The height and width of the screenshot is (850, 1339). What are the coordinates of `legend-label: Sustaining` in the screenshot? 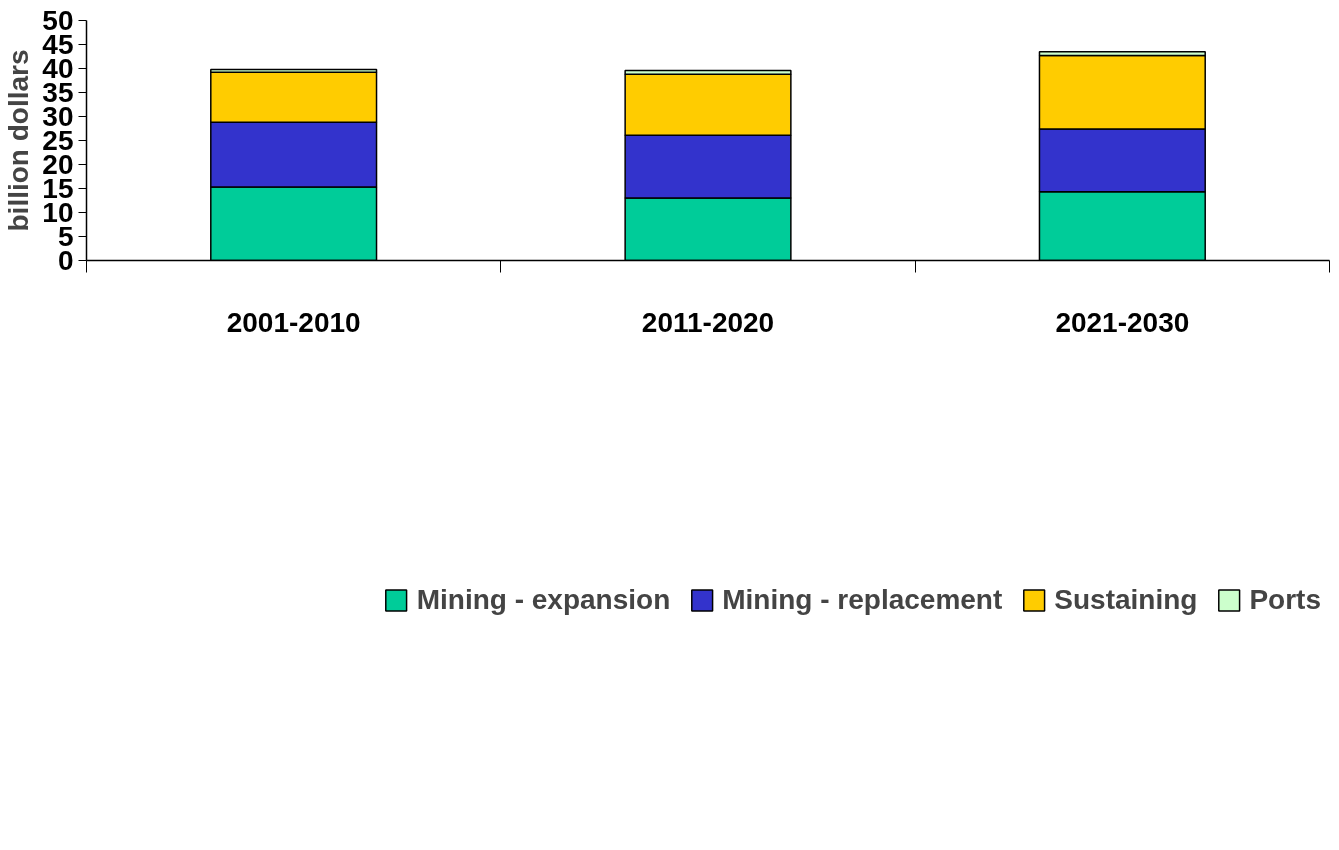 It's located at (1126, 600).